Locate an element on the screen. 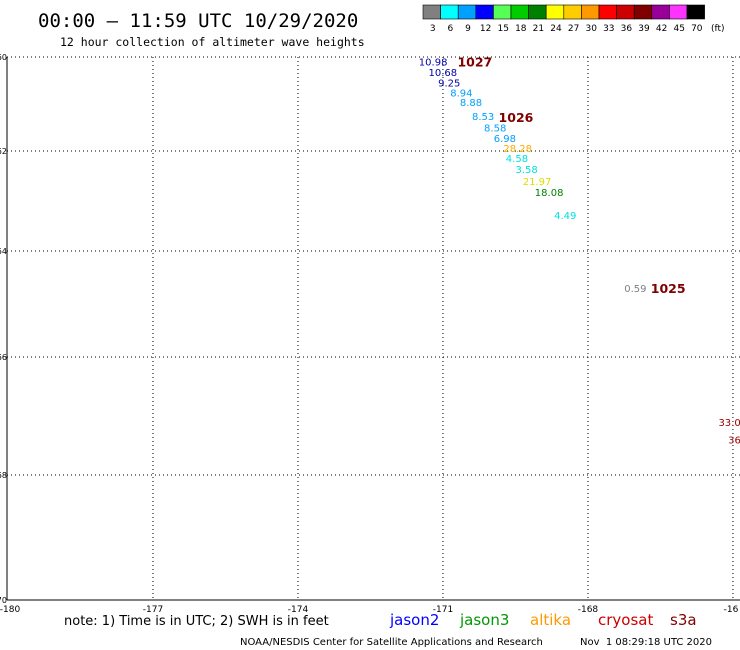 The width and height of the screenshot is (740, 650). footer-timestamp: Nov 1 08:29:18 UTC 2020 is located at coordinates (646, 642).